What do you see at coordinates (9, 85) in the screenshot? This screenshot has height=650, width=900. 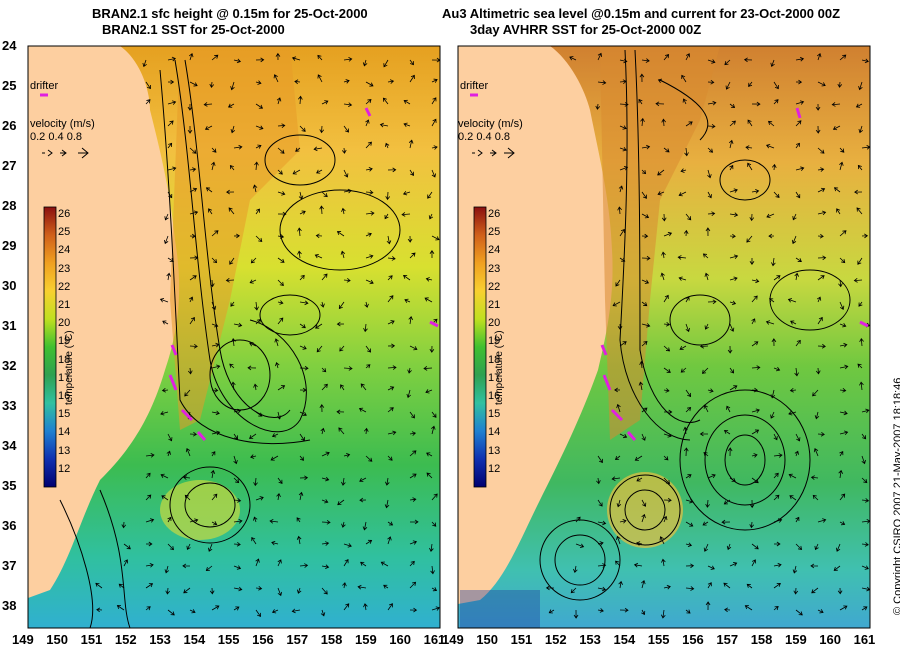 I see `lat-label: 25` at bounding box center [9, 85].